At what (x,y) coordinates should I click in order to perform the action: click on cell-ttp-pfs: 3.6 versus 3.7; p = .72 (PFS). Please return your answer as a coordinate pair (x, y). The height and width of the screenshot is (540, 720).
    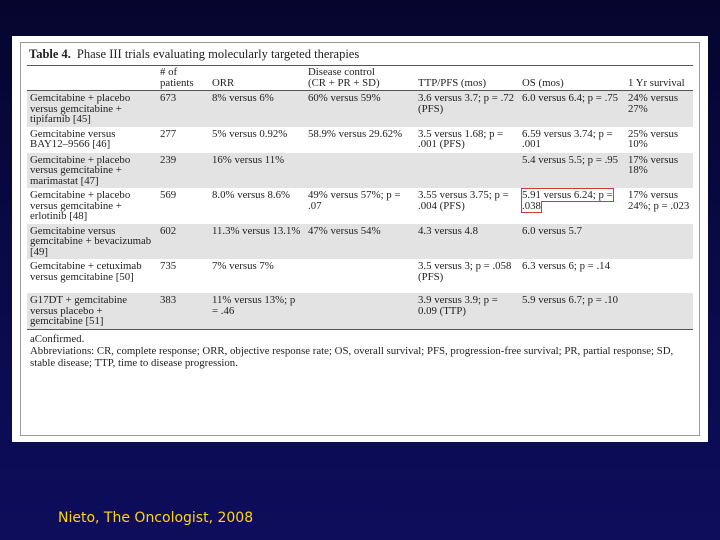
    Looking at the image, I should click on (467, 108).